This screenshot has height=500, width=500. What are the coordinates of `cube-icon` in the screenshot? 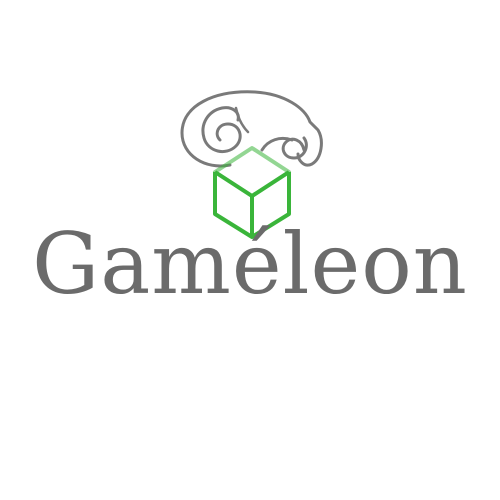 It's located at (252, 192).